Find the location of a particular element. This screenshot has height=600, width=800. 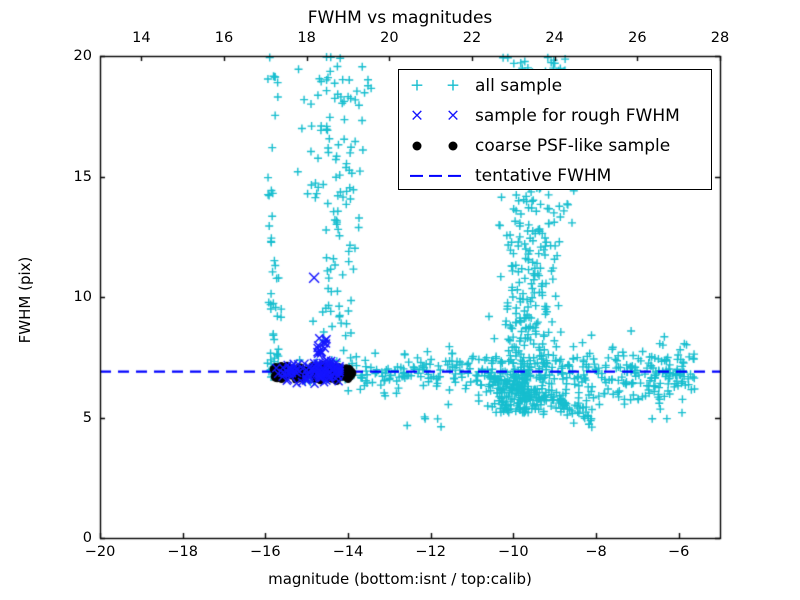

legend-label-all-sample: all sample is located at coordinates (519, 86).